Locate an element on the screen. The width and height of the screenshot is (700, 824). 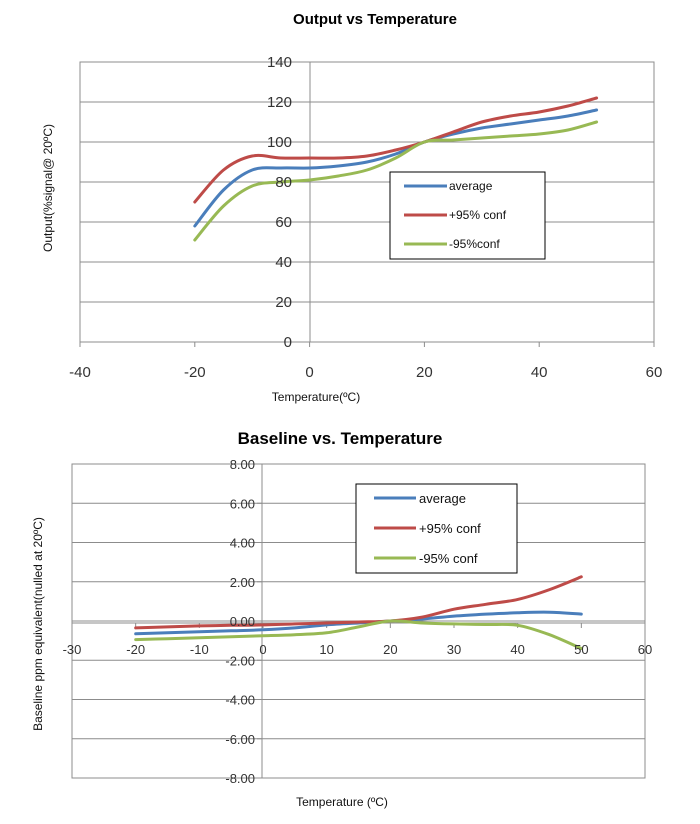
chart2-legend: average +95% conf -95% conf is located at coordinates (436, 528).